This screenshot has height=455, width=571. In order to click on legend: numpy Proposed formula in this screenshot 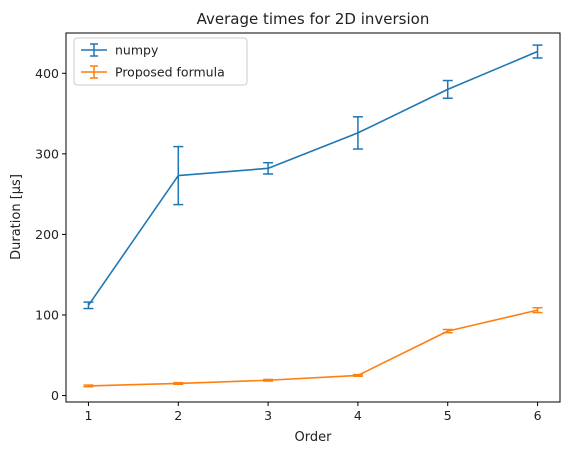, I will do `click(160, 61)`.